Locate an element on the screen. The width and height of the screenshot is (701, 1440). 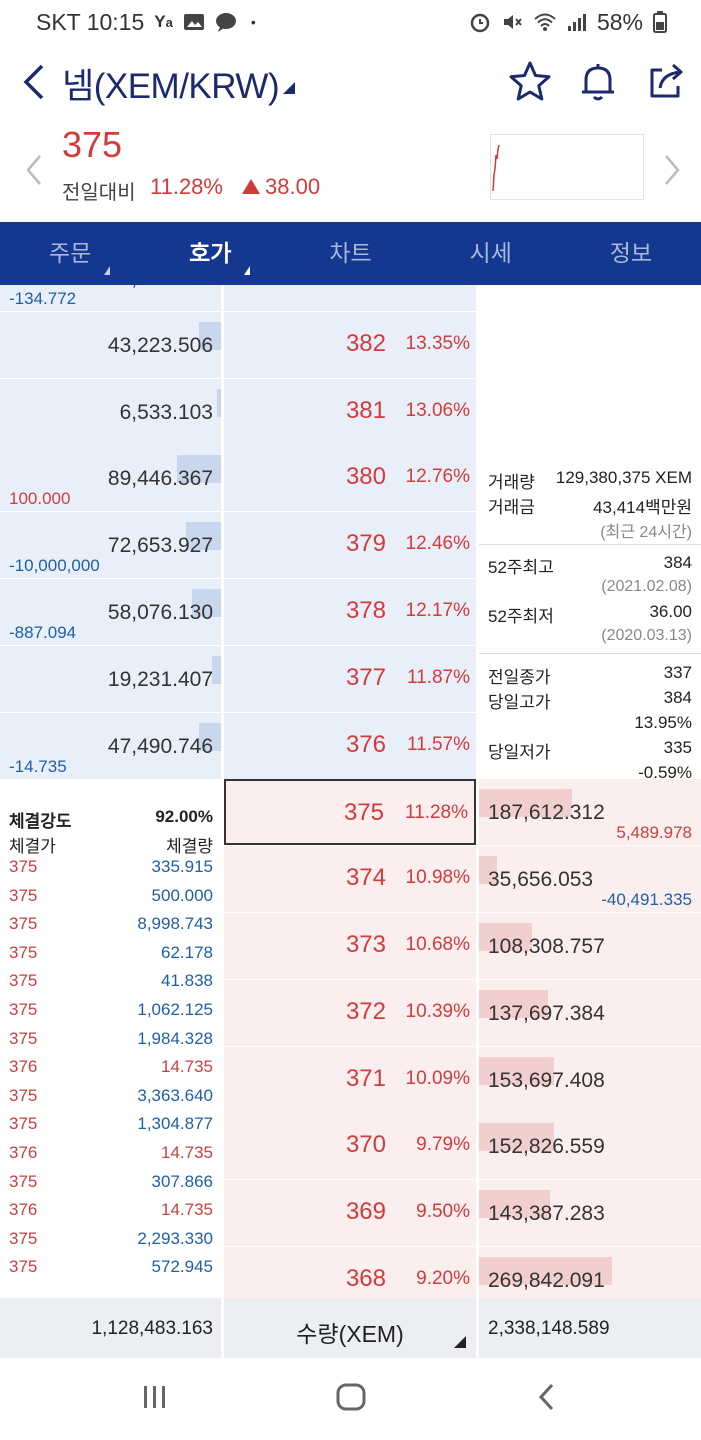
bid-price-cell: 373 10.68% is located at coordinates (350, 946).